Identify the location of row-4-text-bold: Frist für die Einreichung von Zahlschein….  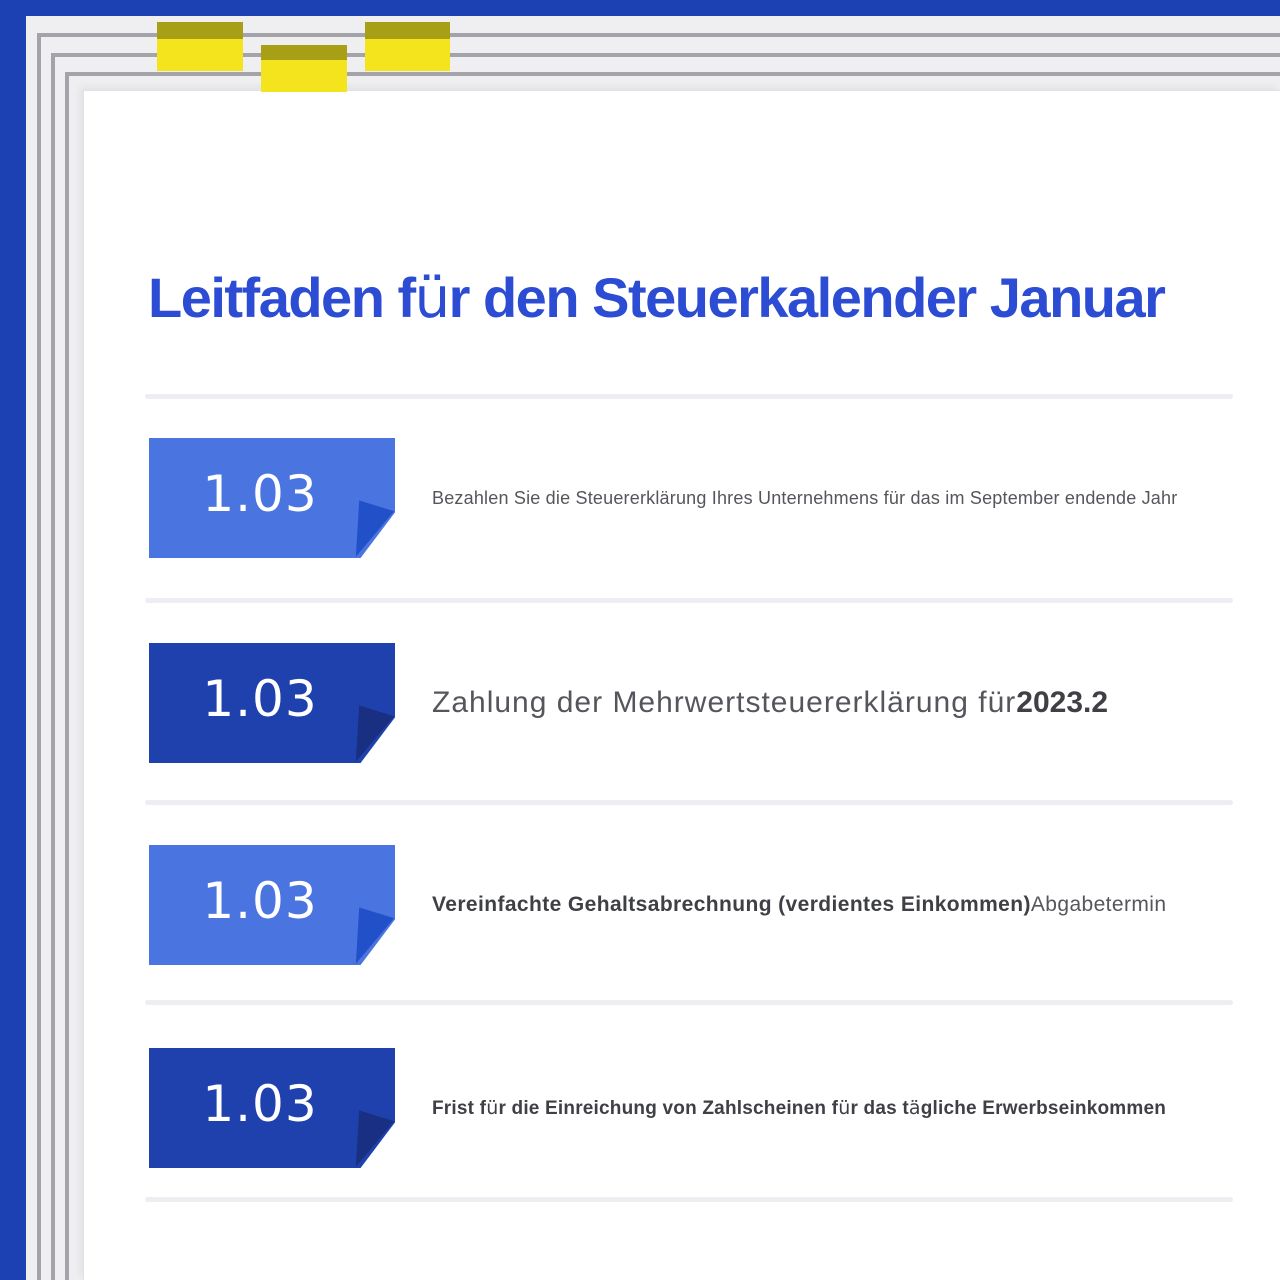
(799, 1107).